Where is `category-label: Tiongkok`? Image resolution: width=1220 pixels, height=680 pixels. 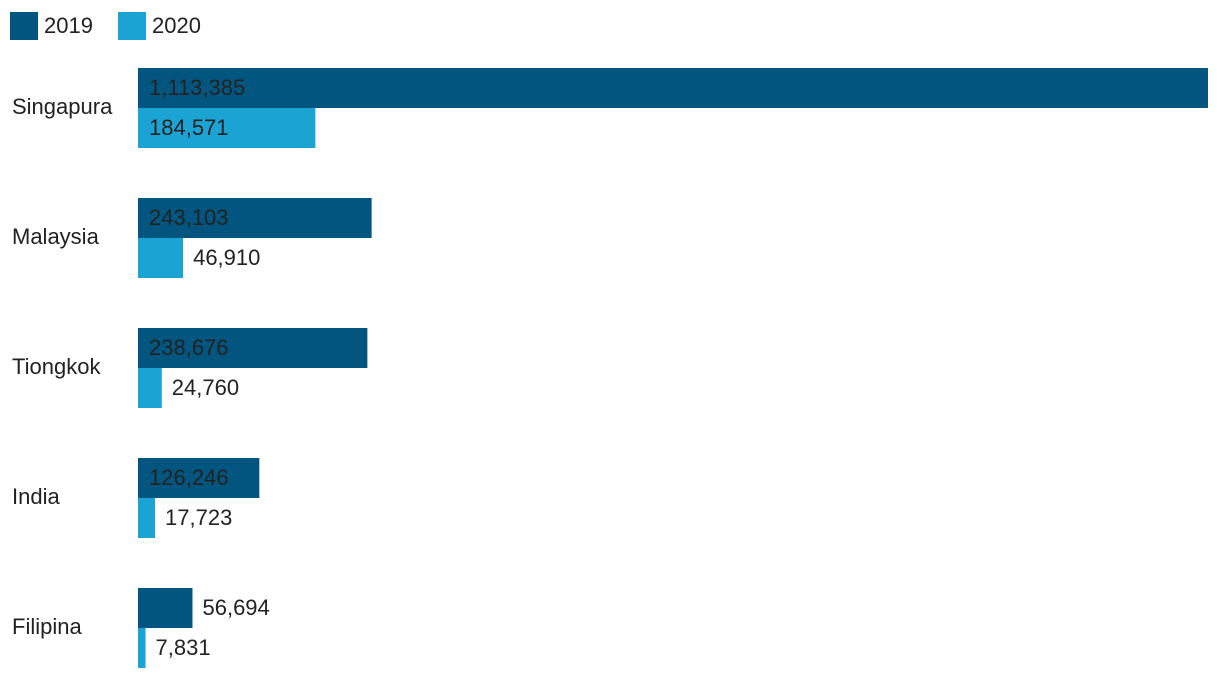
category-label: Tiongkok is located at coordinates (56, 366).